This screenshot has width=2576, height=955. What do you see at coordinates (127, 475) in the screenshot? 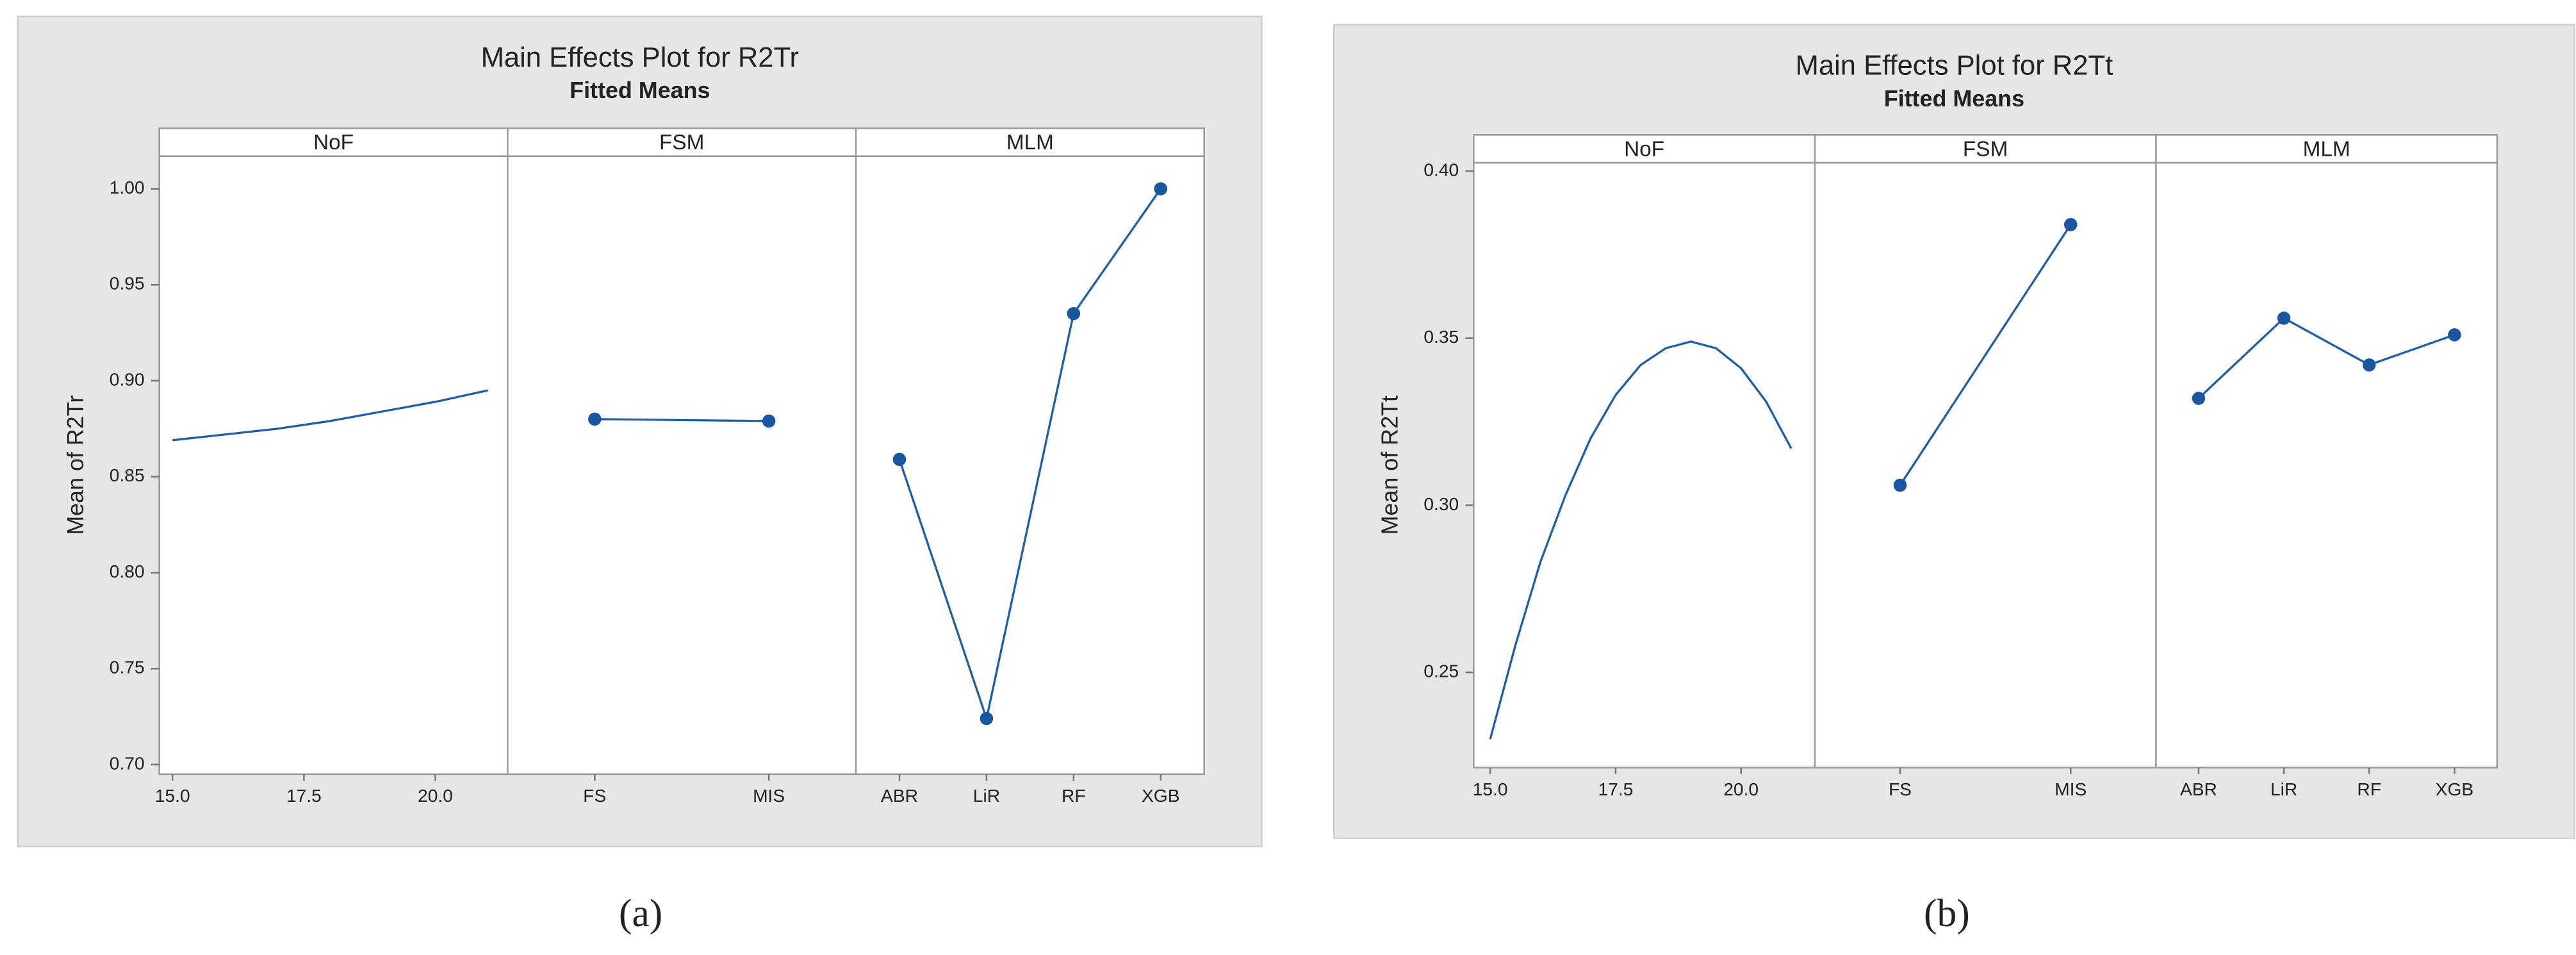
I see `y-tick-label: 0.85` at bounding box center [127, 475].